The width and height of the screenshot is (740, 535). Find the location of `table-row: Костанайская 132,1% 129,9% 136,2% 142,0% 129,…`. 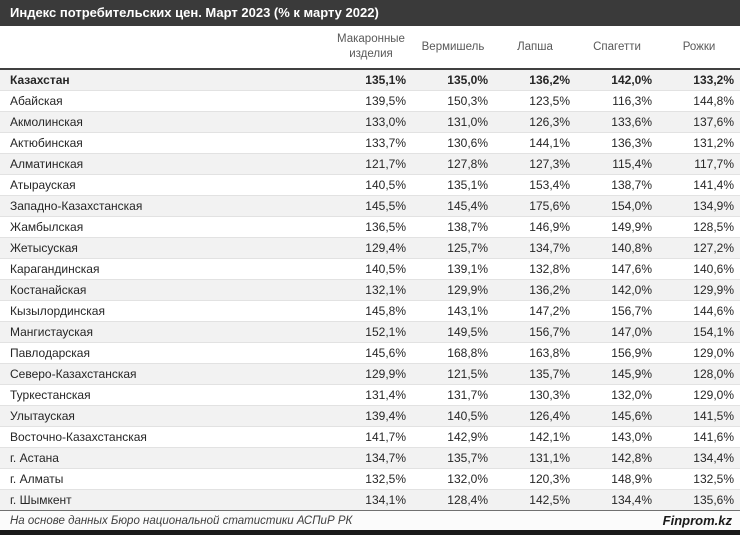

table-row: Костанайская 132,1% 129,9% 136,2% 142,0% 129,… is located at coordinates (370, 290).